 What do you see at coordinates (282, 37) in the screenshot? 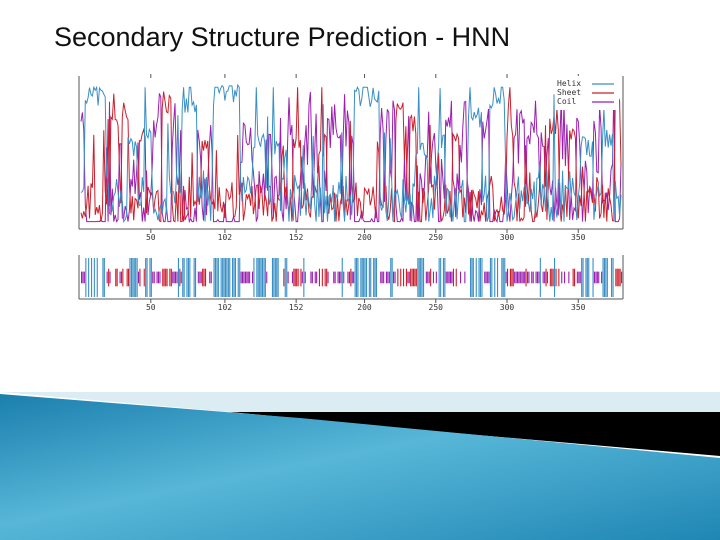
I see `slide-title: Secondary Structure Prediction - HNN` at bounding box center [282, 37].